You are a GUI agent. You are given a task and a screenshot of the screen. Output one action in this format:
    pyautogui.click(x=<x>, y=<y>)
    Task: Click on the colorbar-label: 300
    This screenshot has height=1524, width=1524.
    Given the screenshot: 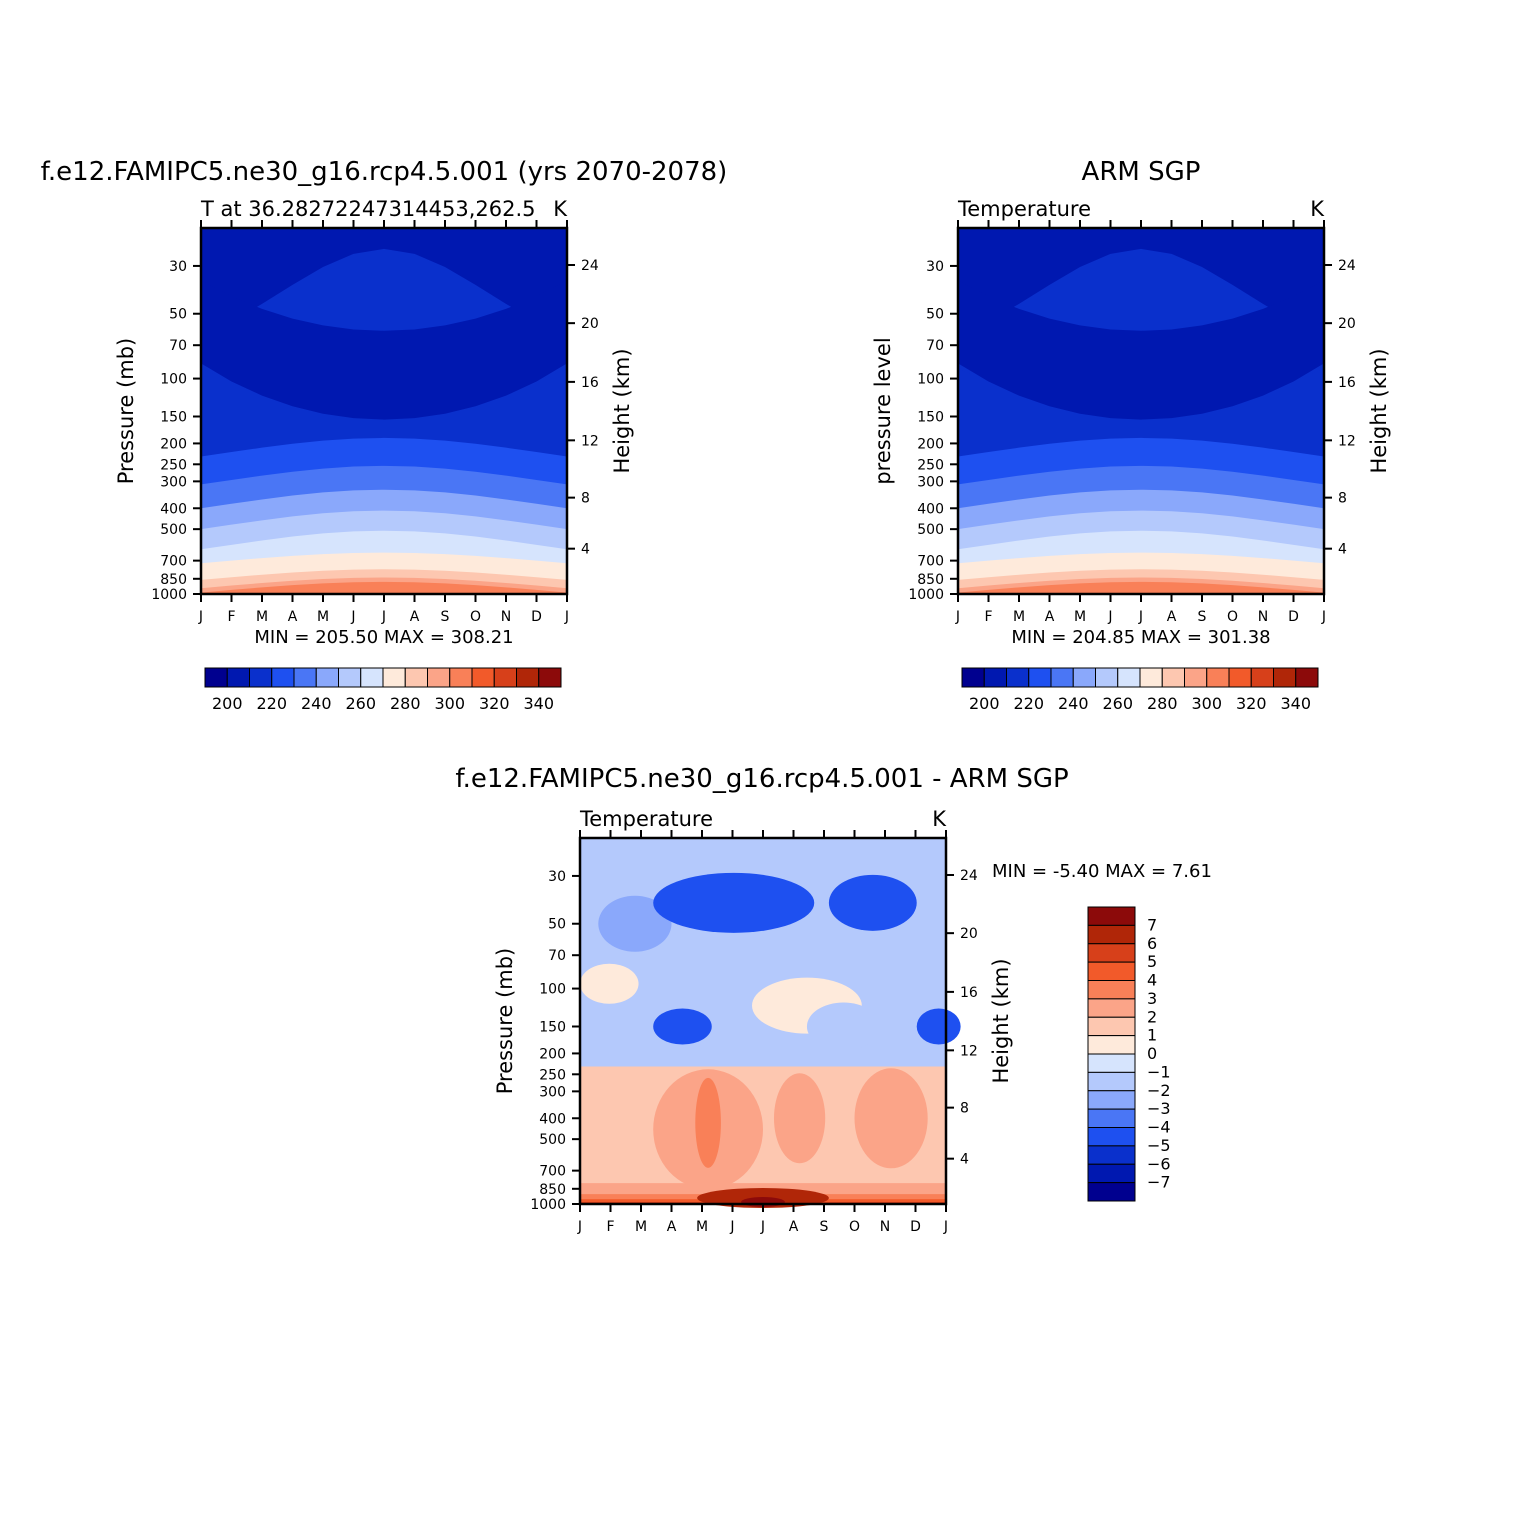 What is the action you would take?
    pyautogui.click(x=1206, y=703)
    